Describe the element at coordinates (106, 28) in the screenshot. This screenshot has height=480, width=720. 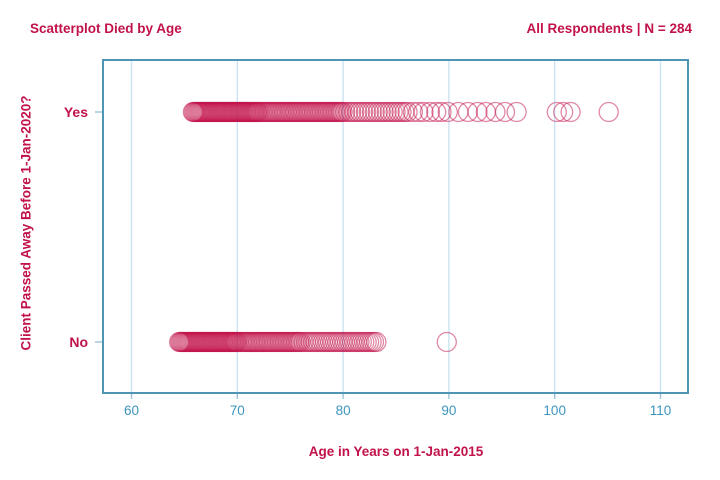
I see `chart-title: Scatterplot Died by Age` at that location.